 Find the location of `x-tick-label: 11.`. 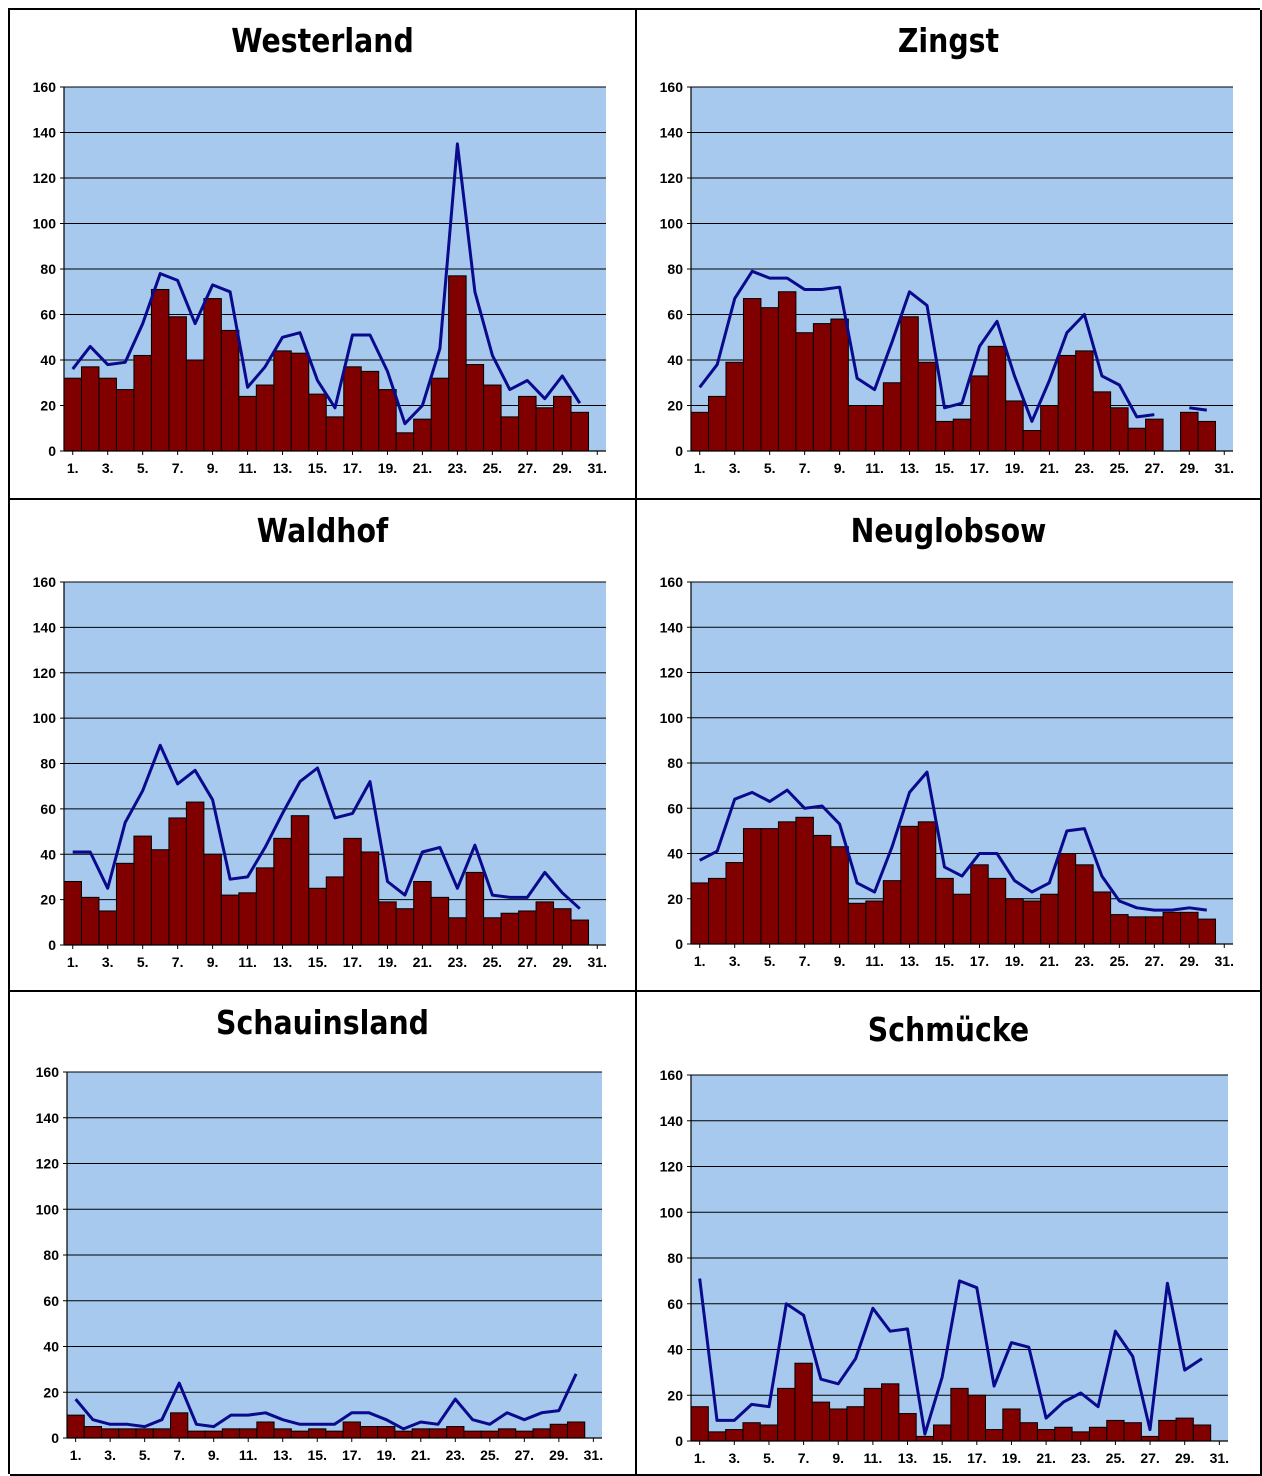

x-tick-label: 11. is located at coordinates (874, 468).